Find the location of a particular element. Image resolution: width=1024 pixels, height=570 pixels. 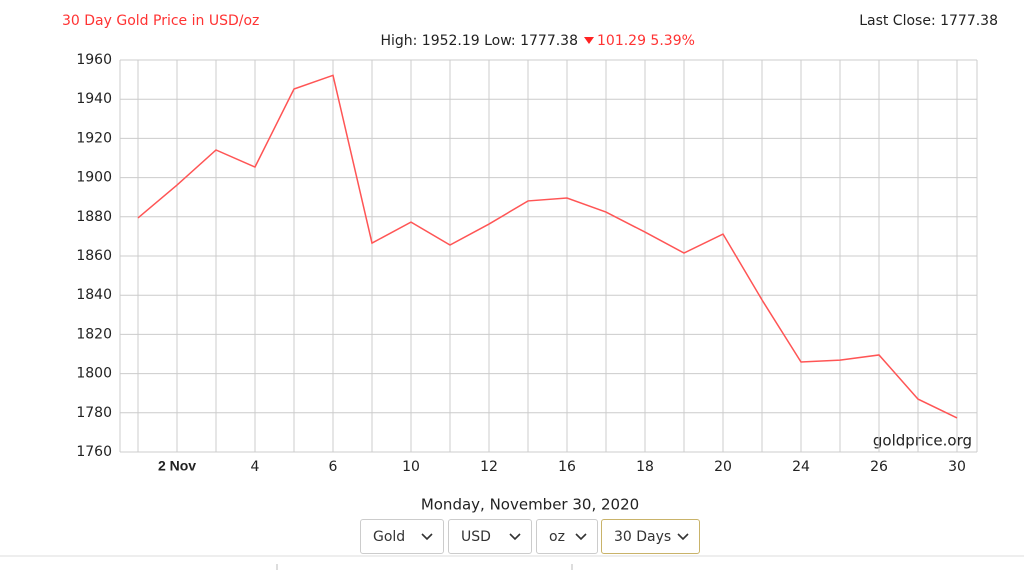

down-arrow is located at coordinates (589, 40).